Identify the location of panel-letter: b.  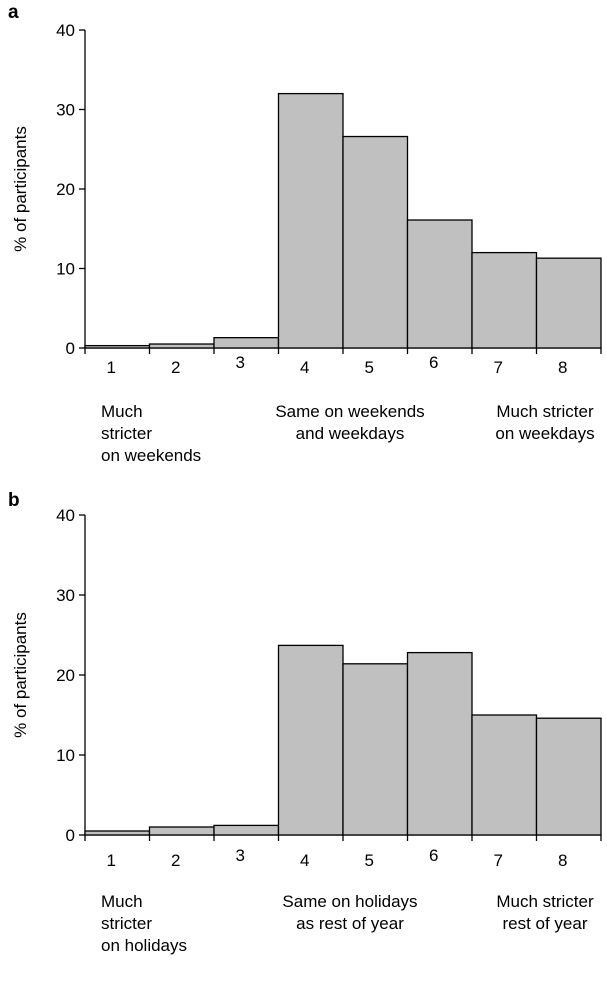
(14, 500).